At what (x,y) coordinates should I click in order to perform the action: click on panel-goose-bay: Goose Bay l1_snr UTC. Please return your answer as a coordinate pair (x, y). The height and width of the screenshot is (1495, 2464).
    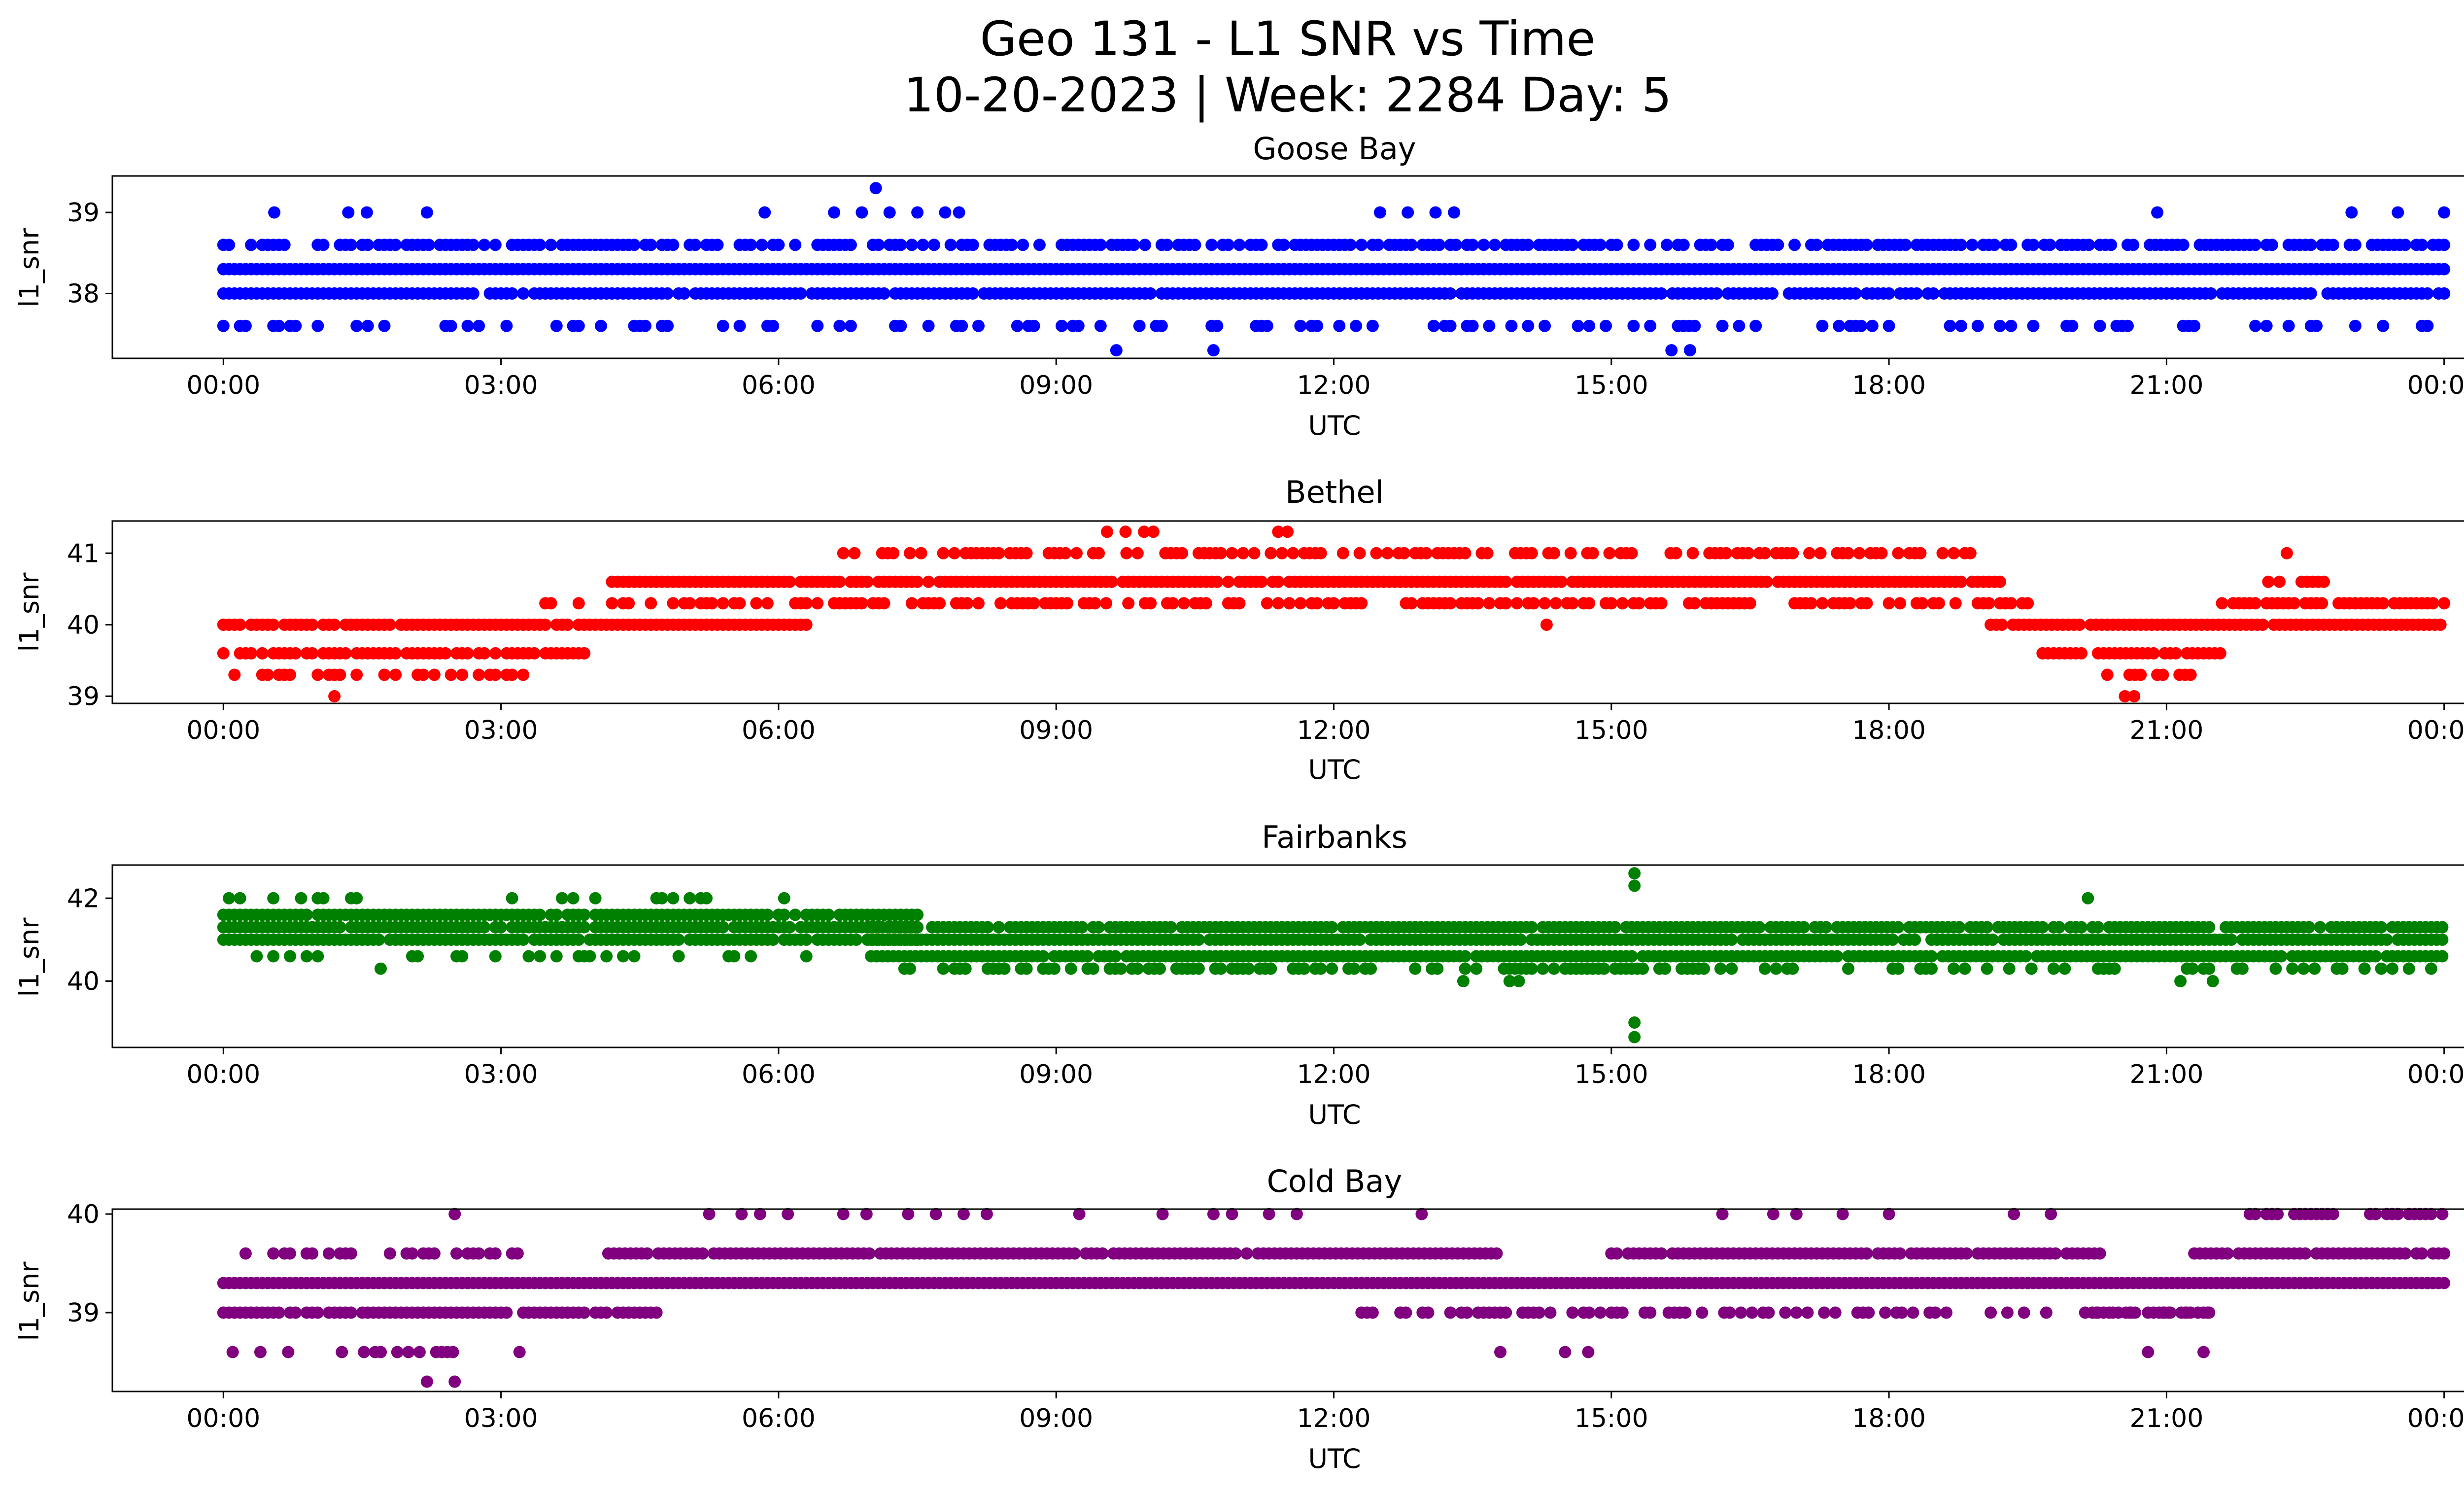
    Looking at the image, I should click on (715, 286).